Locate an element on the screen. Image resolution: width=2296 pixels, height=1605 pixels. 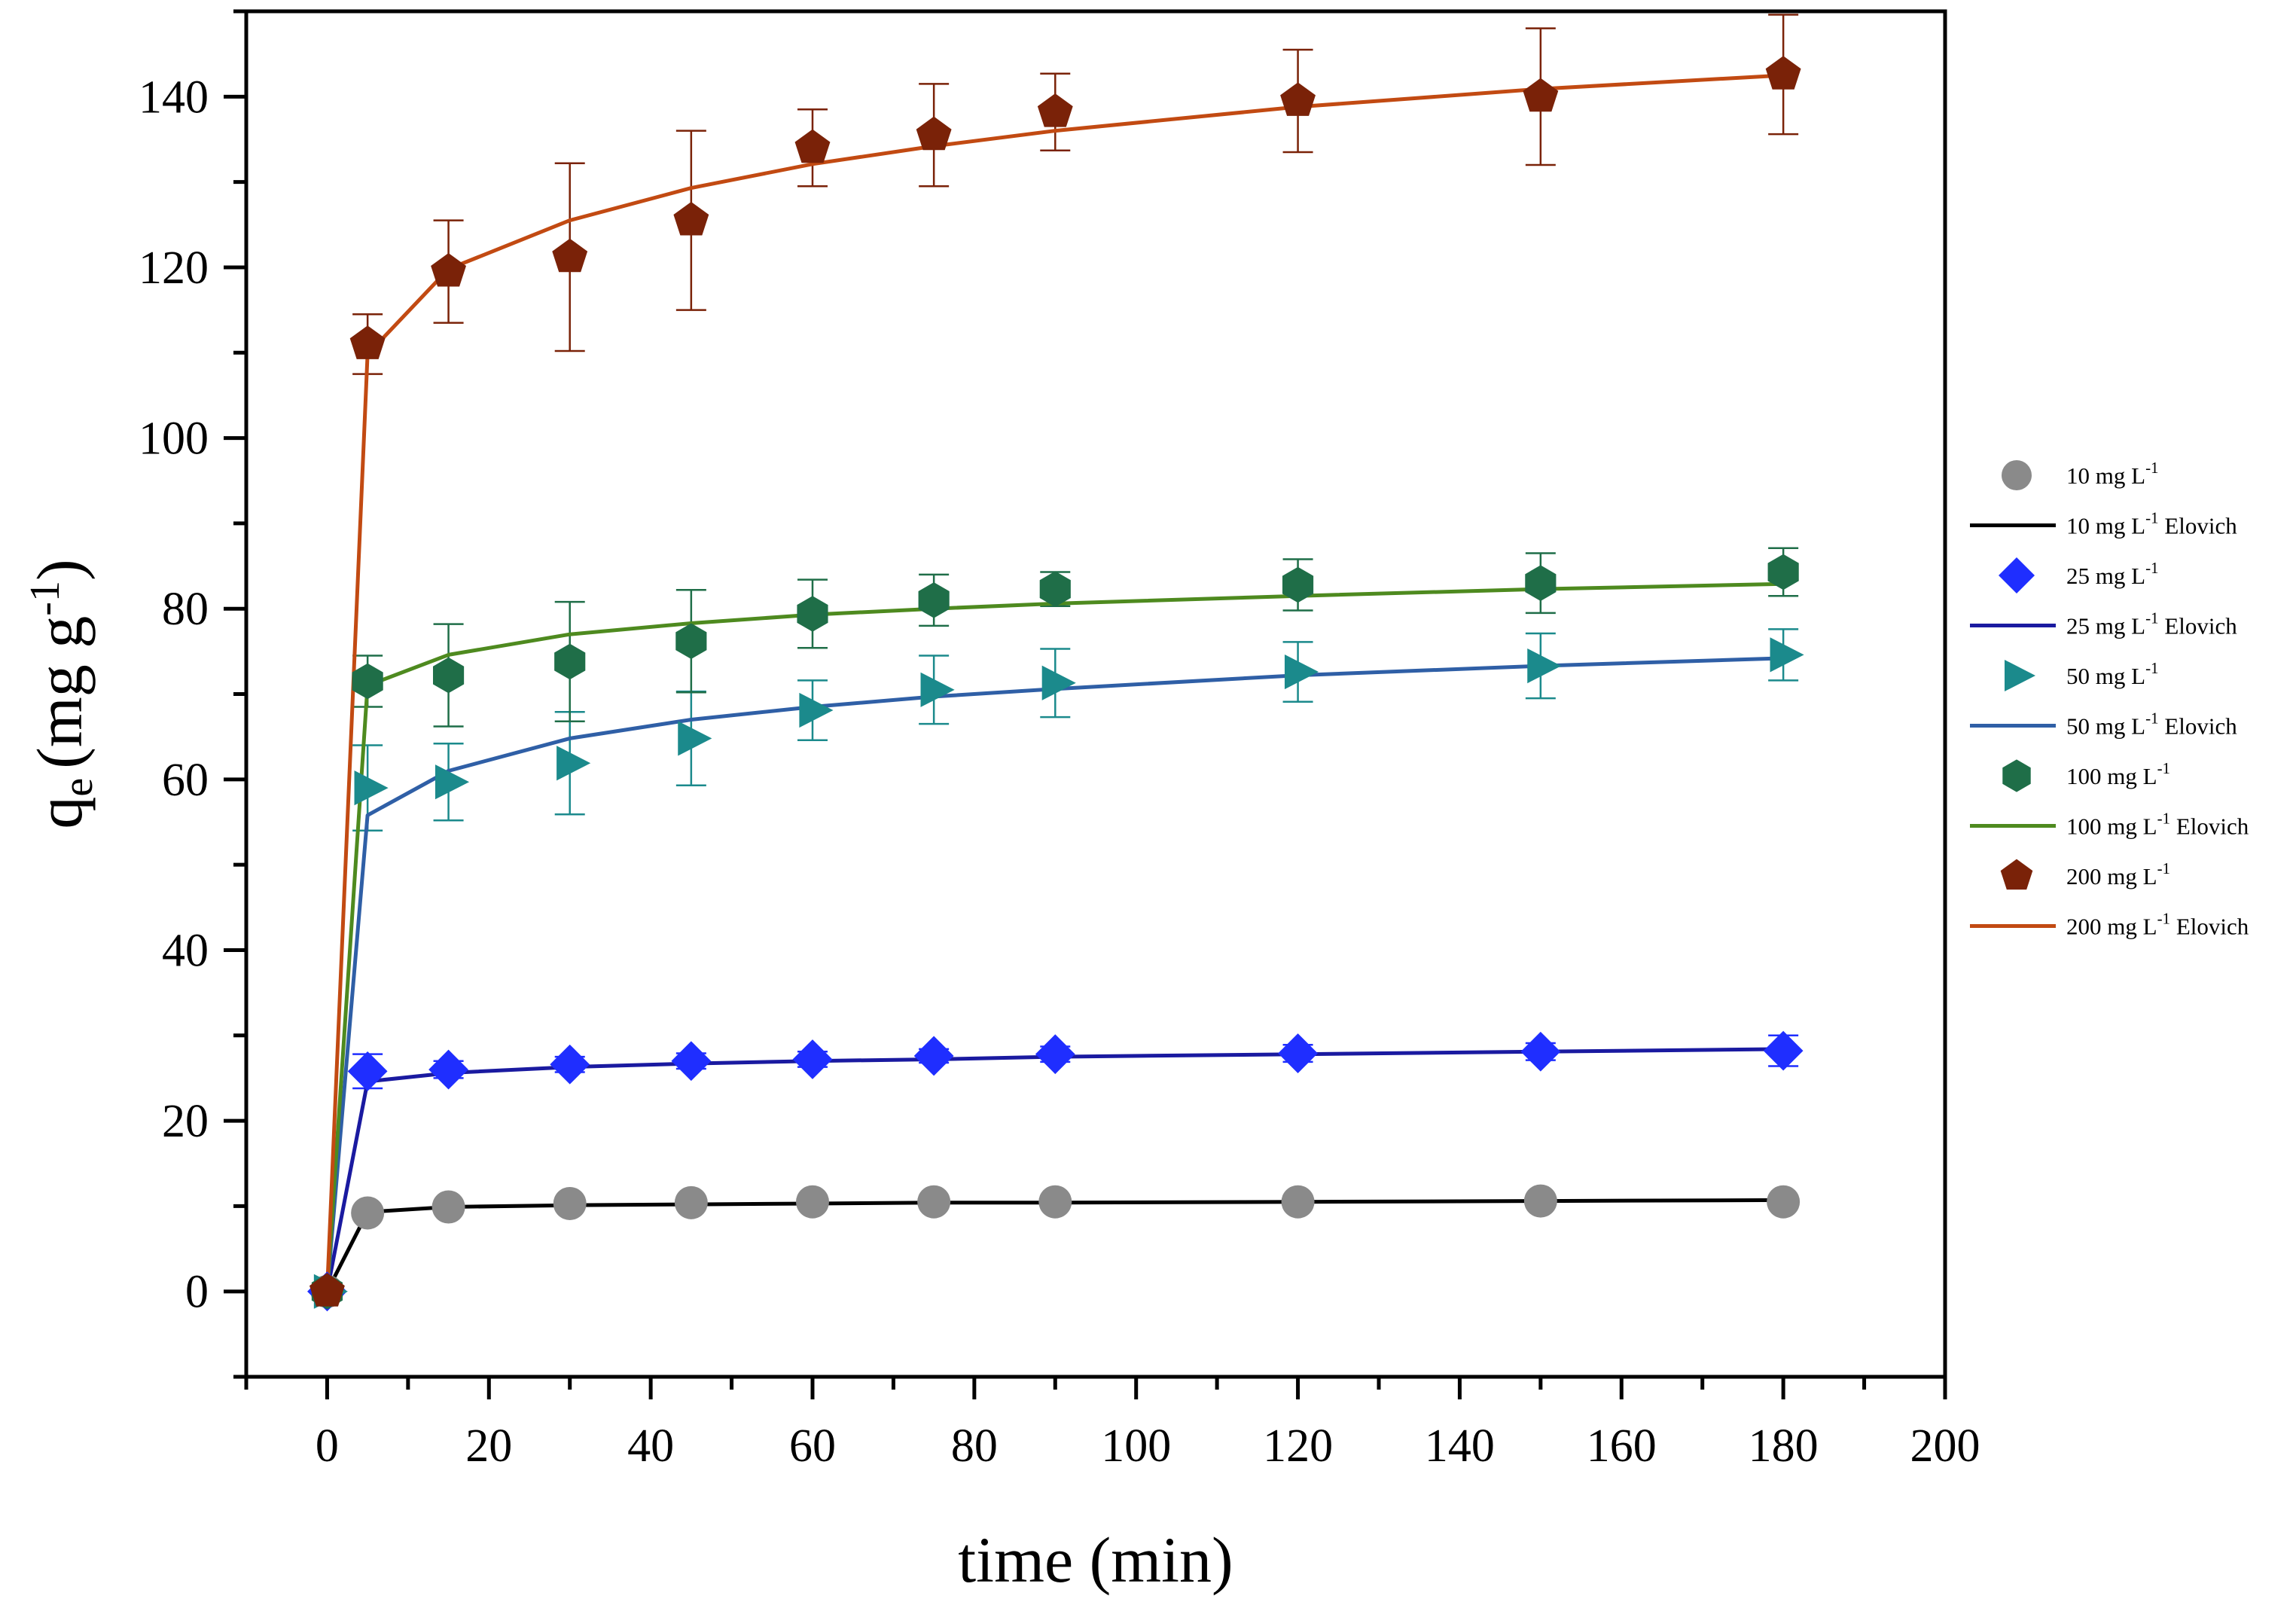
x-tick-label: 200 is located at coordinates (1945, 1446).